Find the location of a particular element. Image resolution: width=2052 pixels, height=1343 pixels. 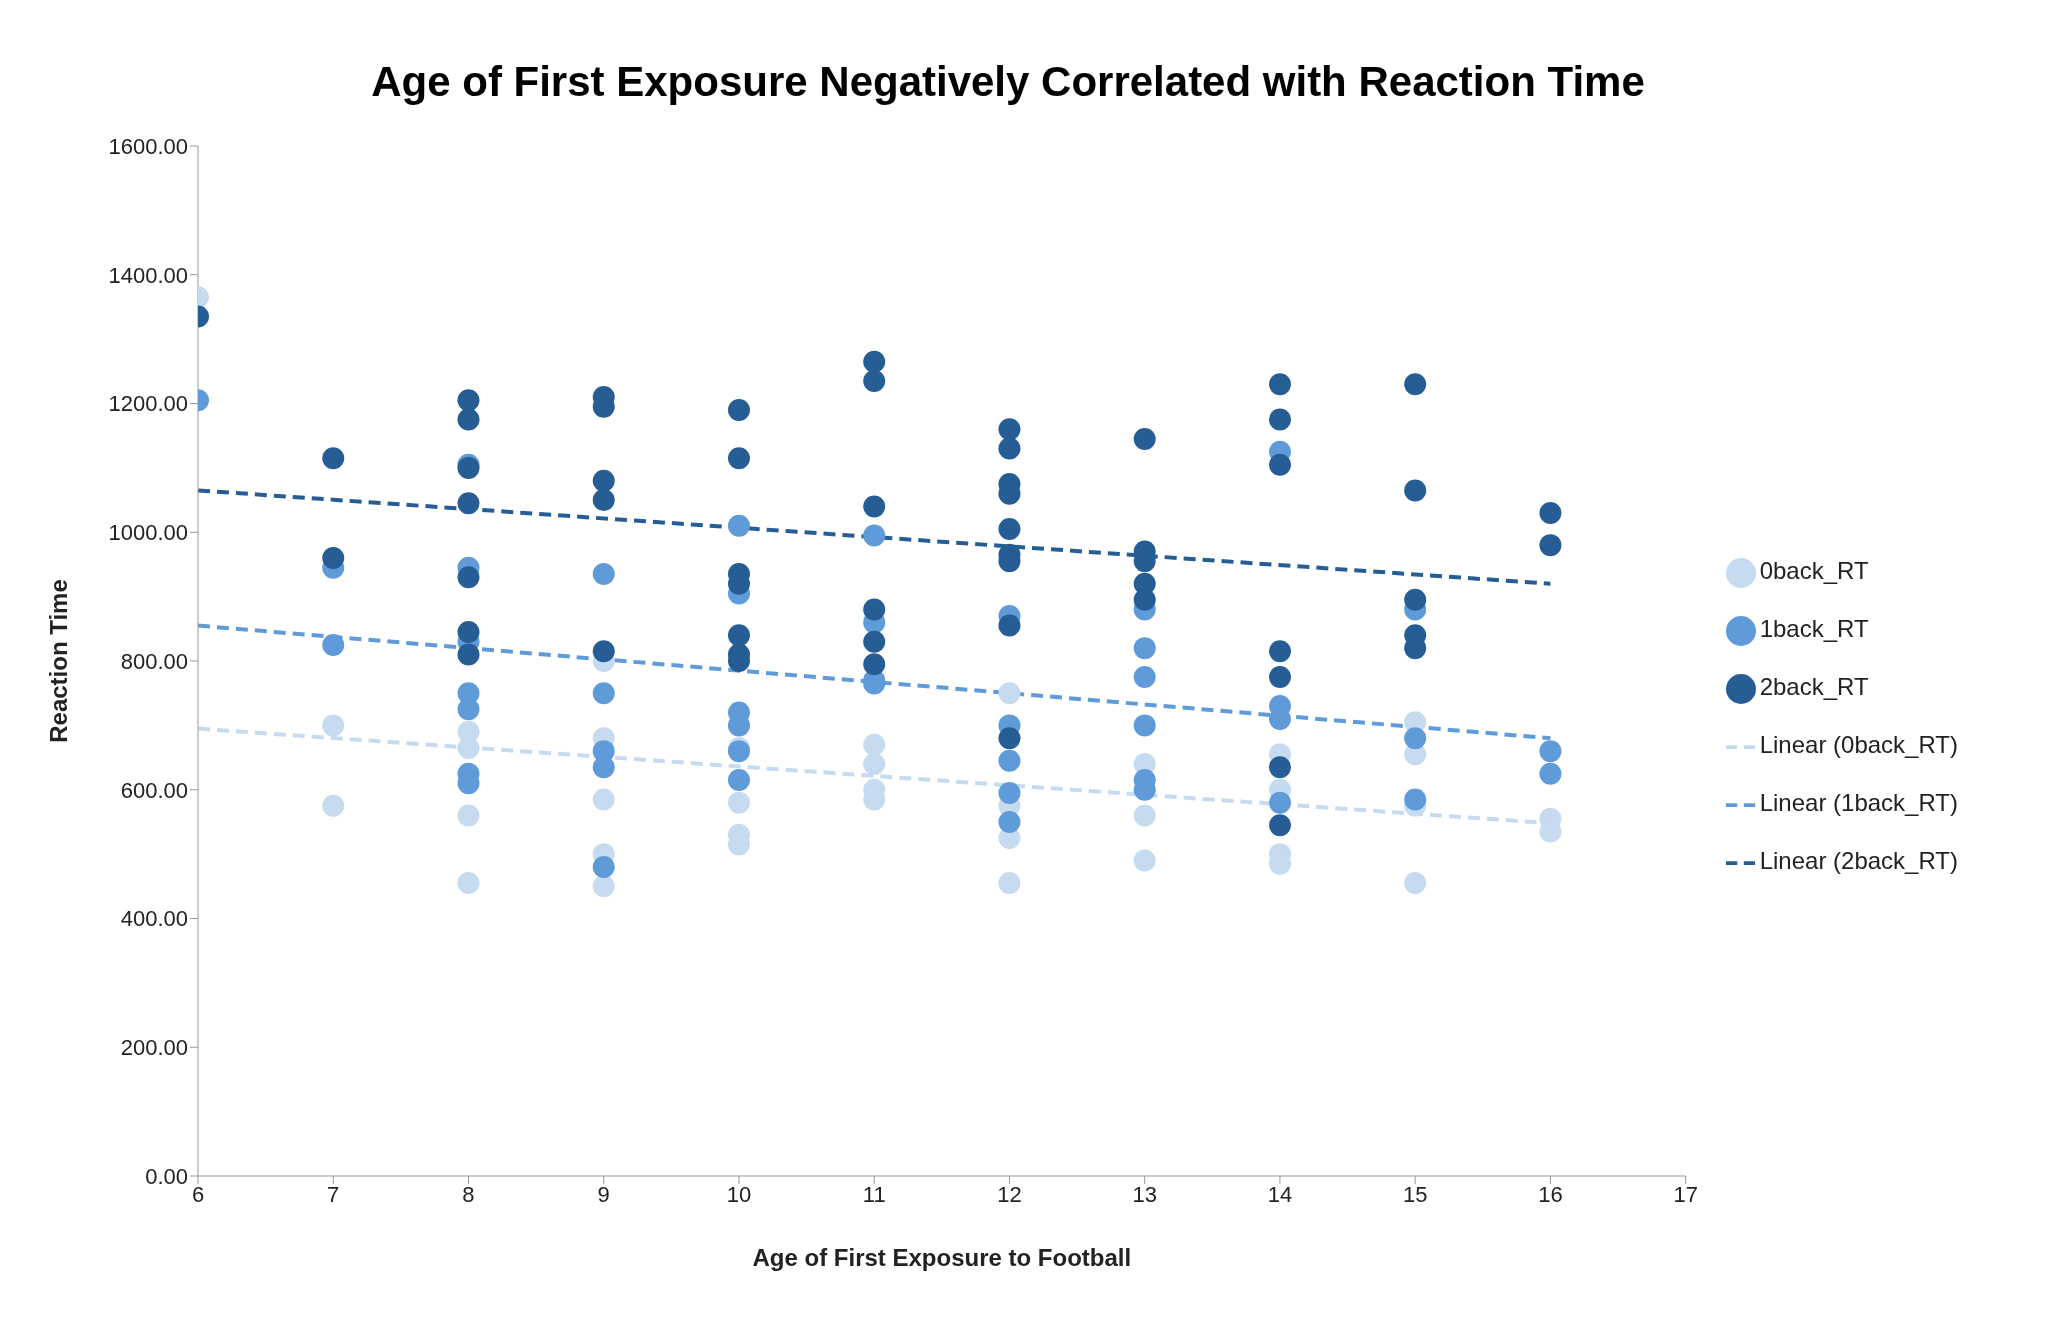

legend-label: 2back_RT is located at coordinates (1814, 686).